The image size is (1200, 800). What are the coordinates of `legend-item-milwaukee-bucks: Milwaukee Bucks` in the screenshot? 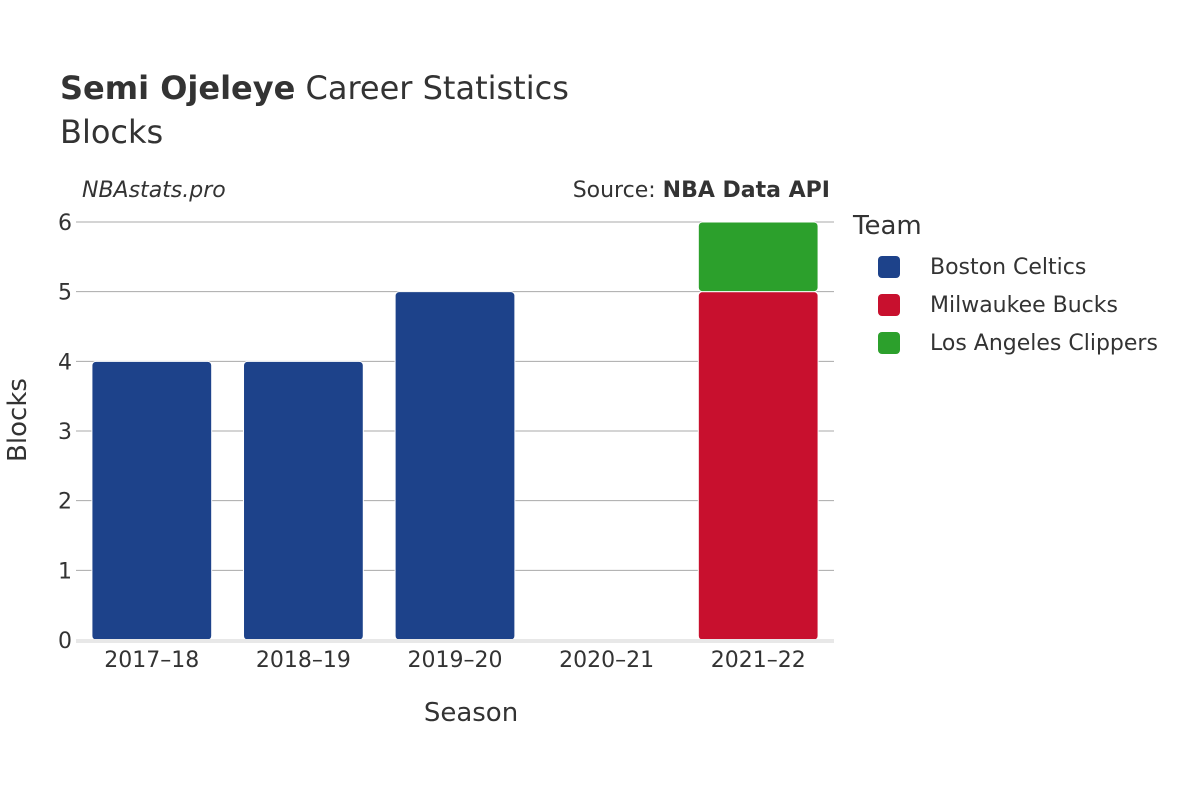 It's located at (1018, 305).